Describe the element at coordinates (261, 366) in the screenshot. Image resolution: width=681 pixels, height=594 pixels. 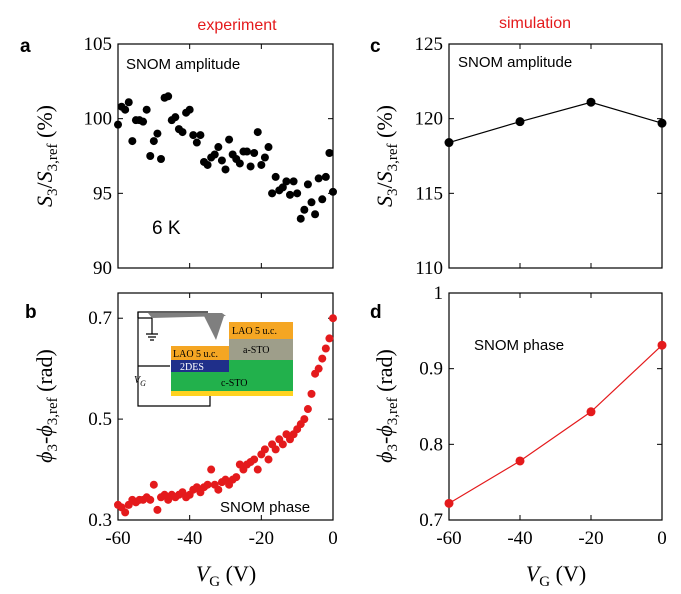
I see `substrate-right-top` at that location.